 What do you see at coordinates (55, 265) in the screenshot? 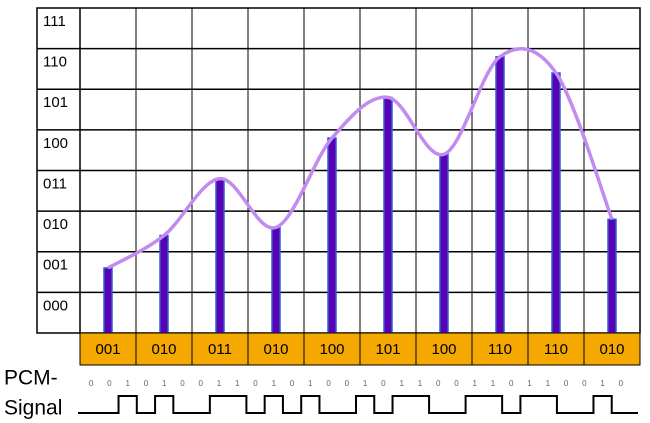
I see `level-label: 001` at bounding box center [55, 265].